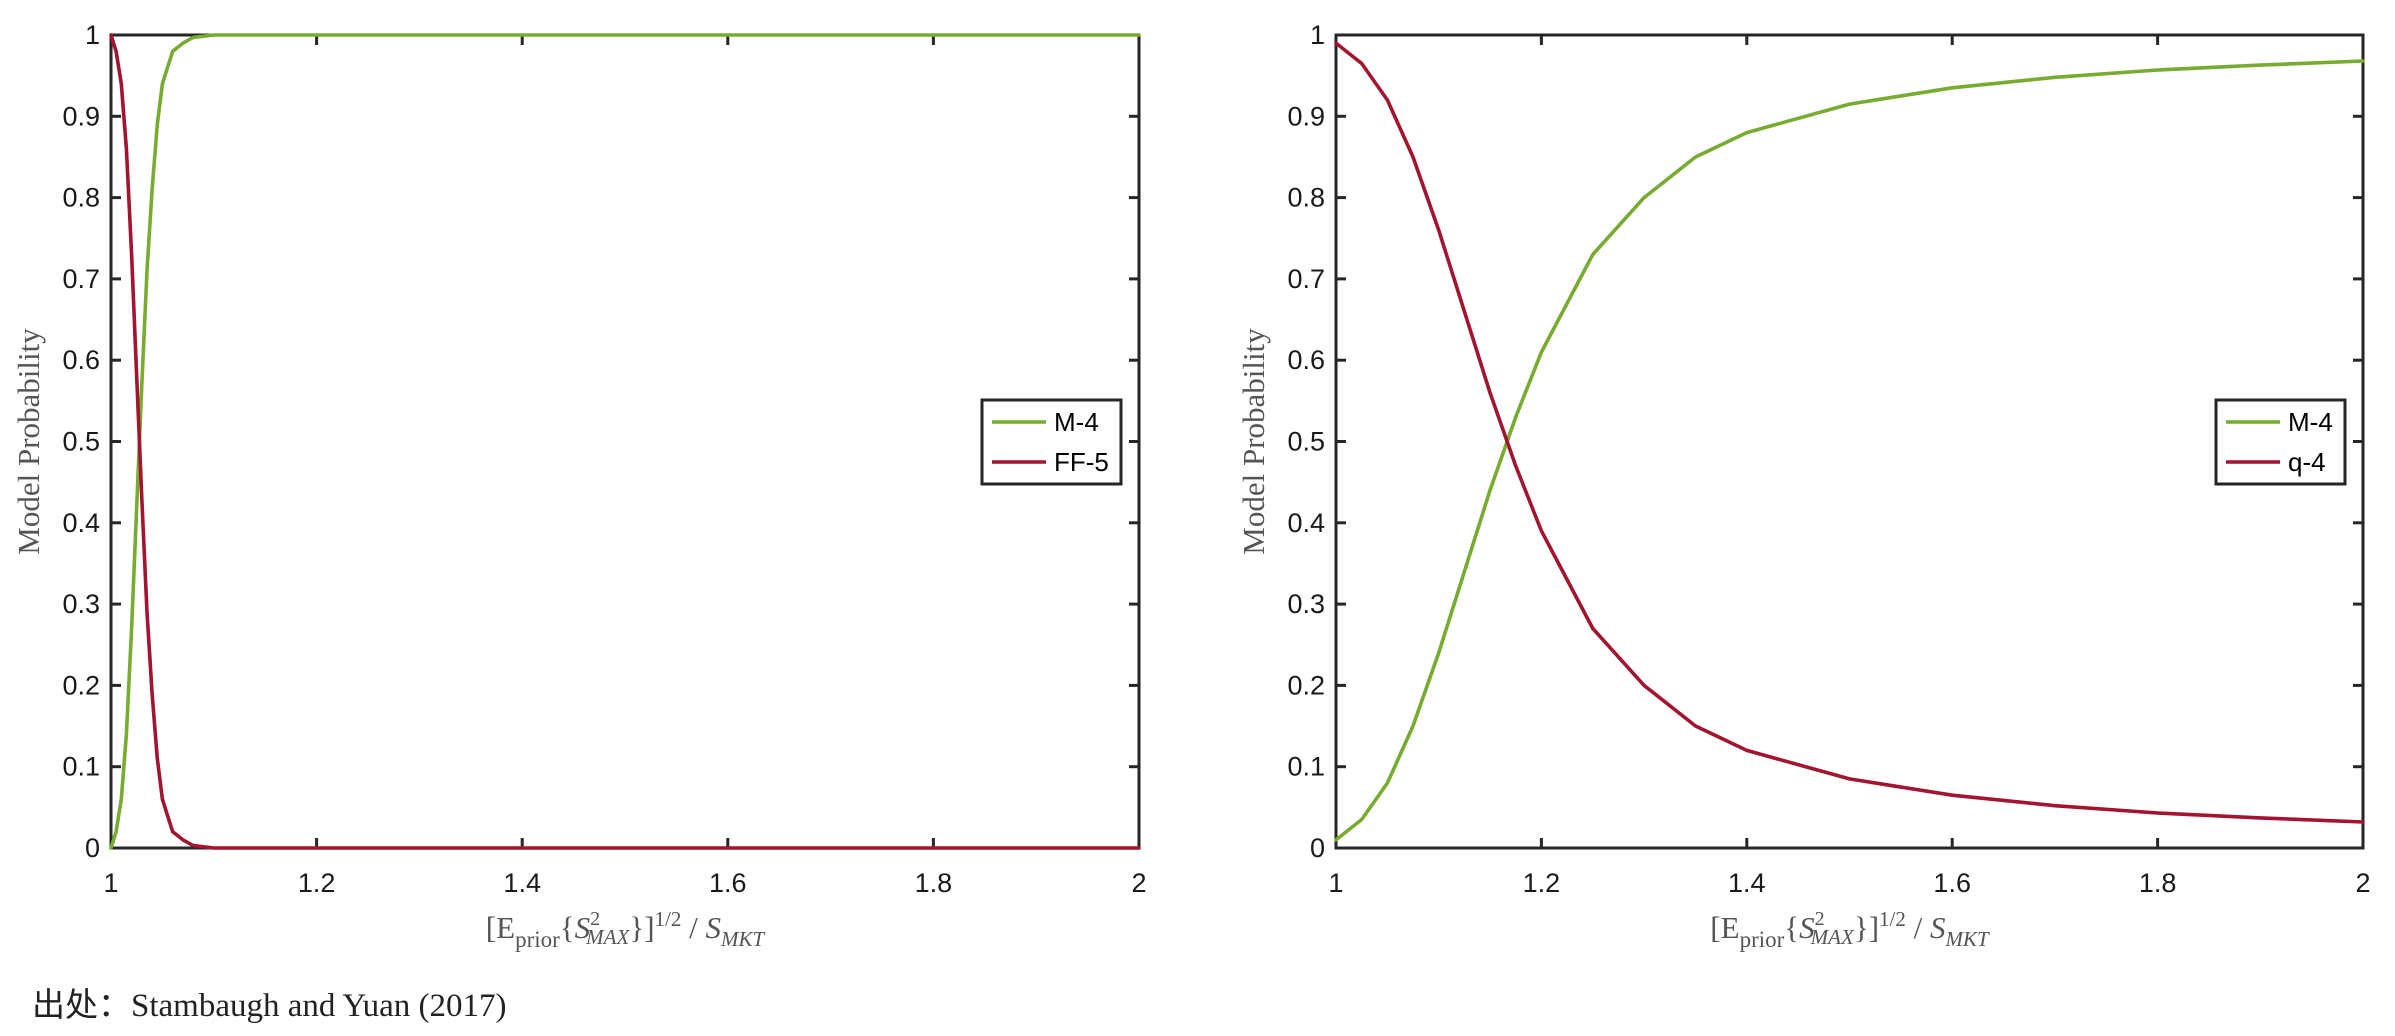 This screenshot has width=2395, height=1036. Describe the element at coordinates (1081, 462) in the screenshot. I see `legend-label: FF-5` at that location.